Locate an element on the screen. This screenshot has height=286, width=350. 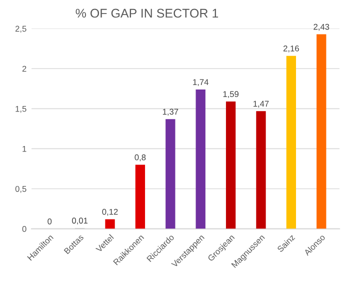
data-label: 2,16 is located at coordinates (291, 49).